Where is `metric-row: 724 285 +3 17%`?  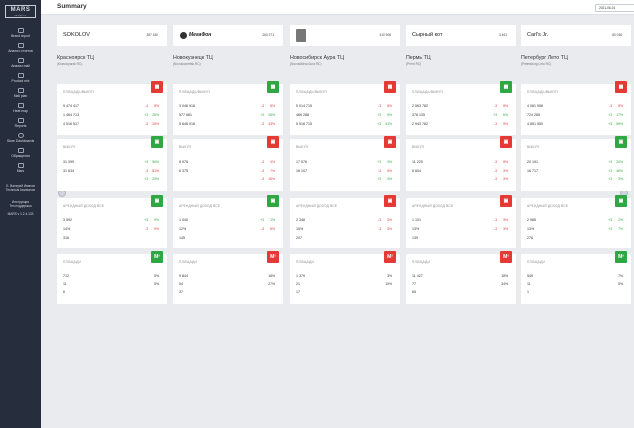
metric-row: 724 285 +3 17% is located at coordinates (575, 115).